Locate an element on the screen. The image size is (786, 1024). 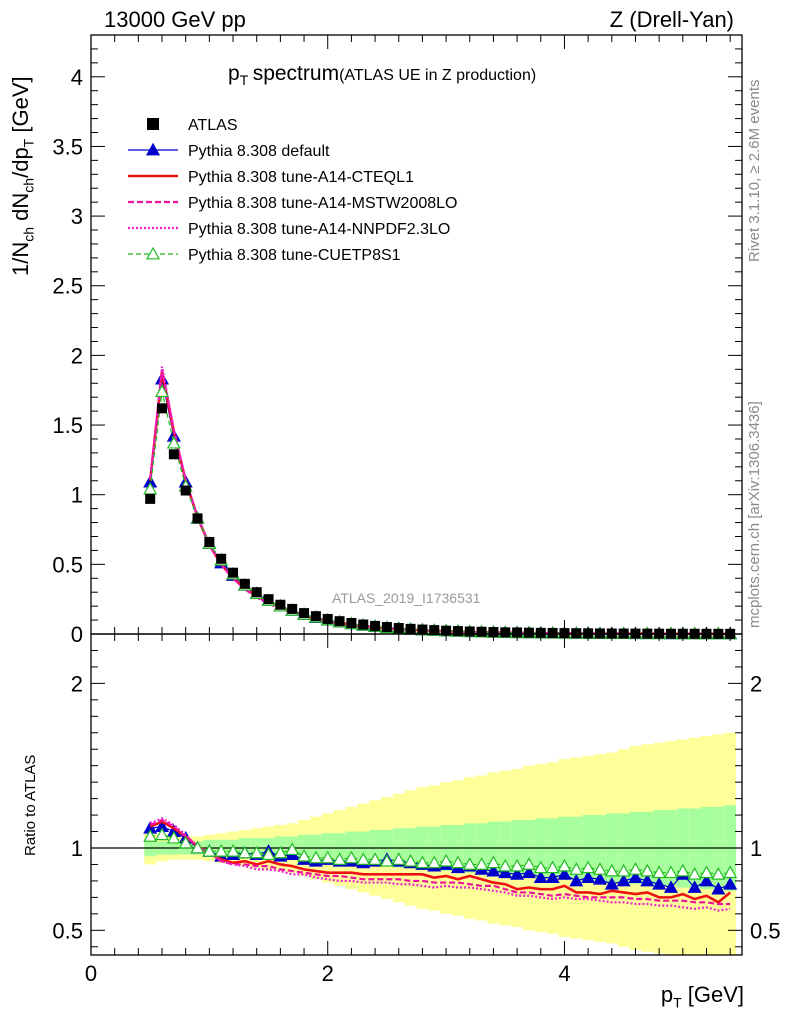
ratio-line-cteql1 is located at coordinates (440, 862).